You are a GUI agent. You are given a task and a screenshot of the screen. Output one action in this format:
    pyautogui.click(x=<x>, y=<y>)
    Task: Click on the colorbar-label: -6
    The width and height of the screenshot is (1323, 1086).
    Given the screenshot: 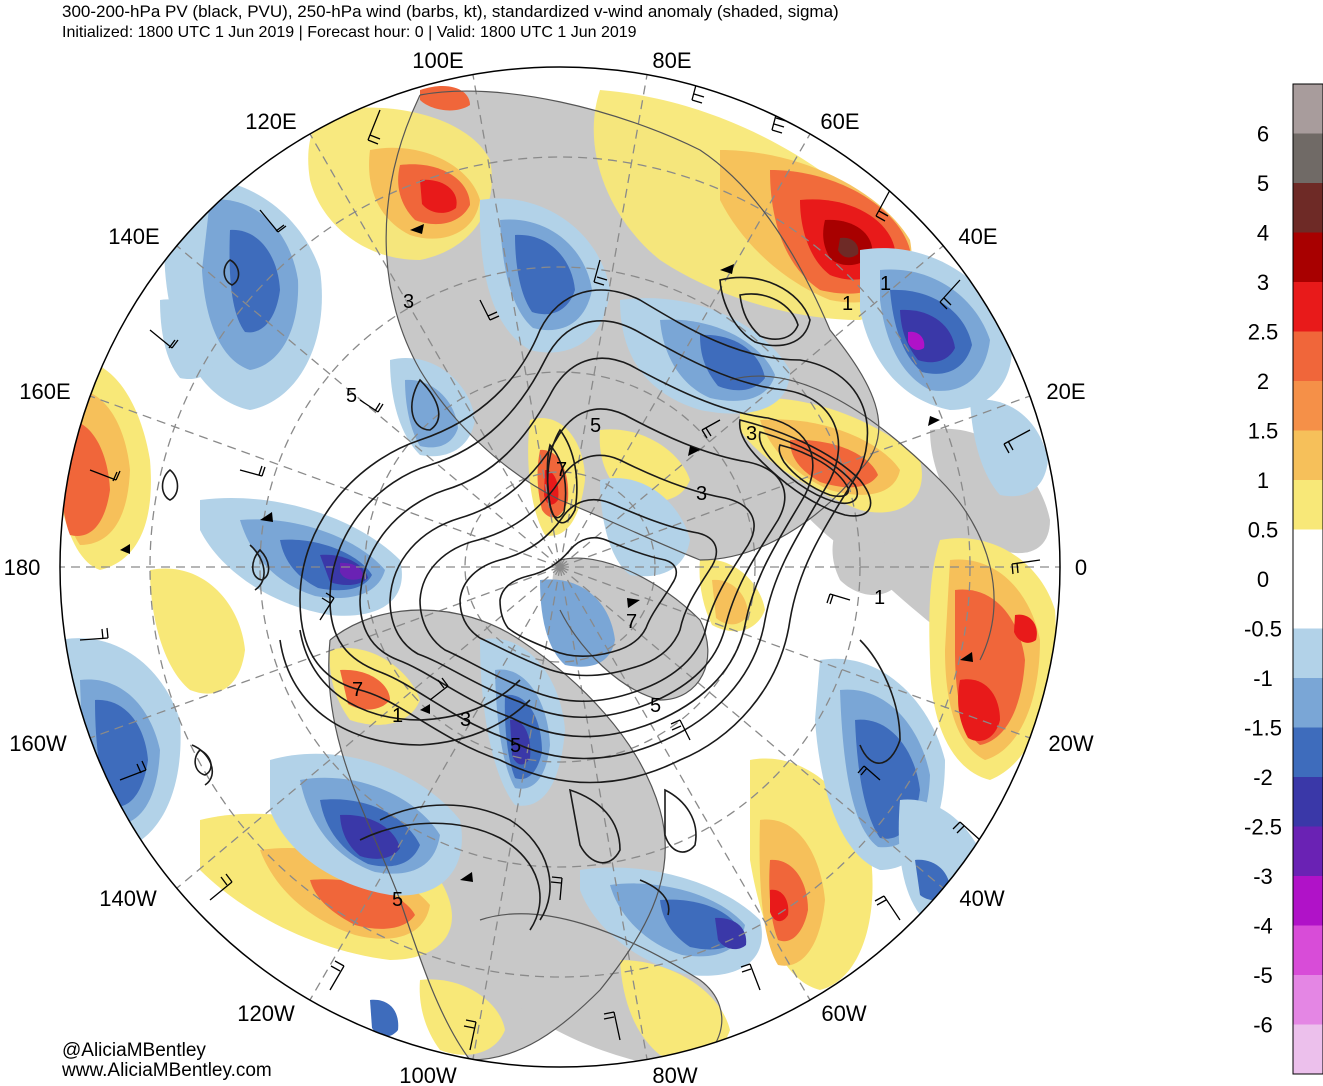 What is the action you would take?
    pyautogui.click(x=1263, y=1025)
    